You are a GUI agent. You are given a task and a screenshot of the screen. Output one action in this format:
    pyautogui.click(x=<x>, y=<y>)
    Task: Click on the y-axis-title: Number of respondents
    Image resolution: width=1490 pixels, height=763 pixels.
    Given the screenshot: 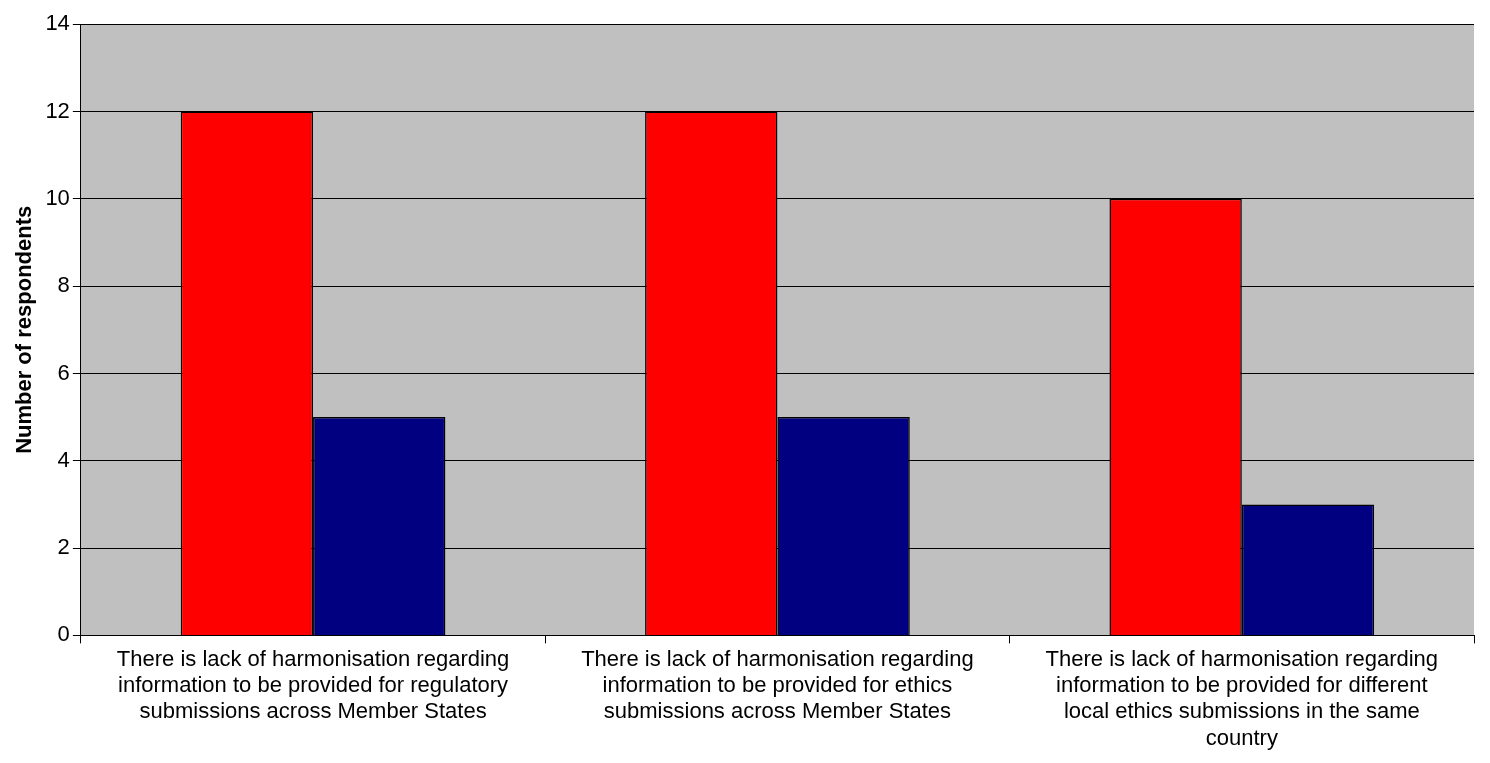 What is the action you would take?
    pyautogui.click(x=24, y=329)
    